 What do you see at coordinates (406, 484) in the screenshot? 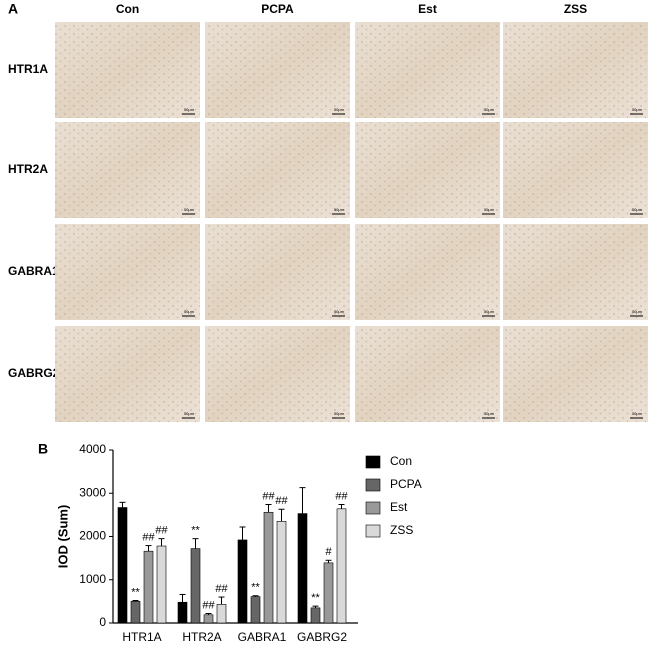
I see `legend-label: PCPA` at bounding box center [406, 484].